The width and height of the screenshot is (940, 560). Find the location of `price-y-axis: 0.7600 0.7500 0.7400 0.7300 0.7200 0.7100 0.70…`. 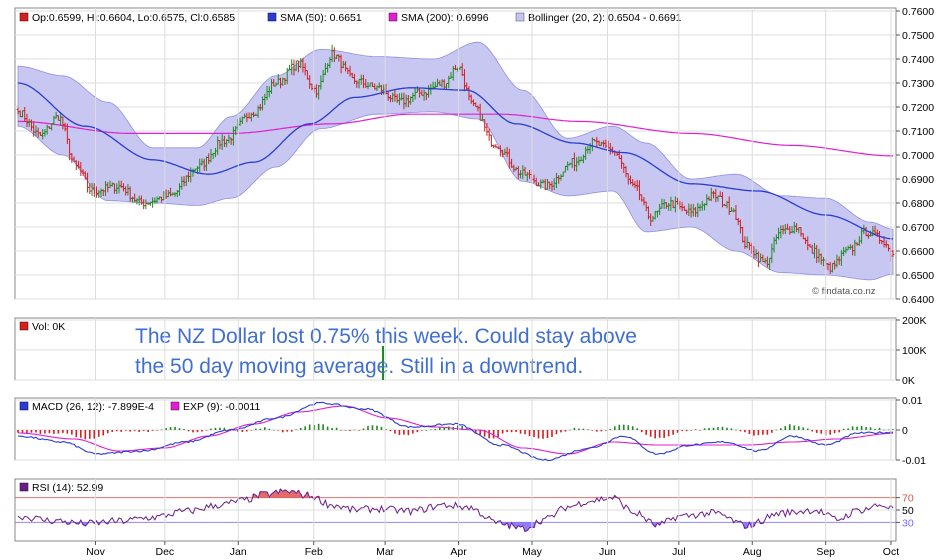

price-y-axis: 0.7600 0.7500 0.7400 0.7300 0.7200 0.7100 0.70… is located at coordinates (915, 156).